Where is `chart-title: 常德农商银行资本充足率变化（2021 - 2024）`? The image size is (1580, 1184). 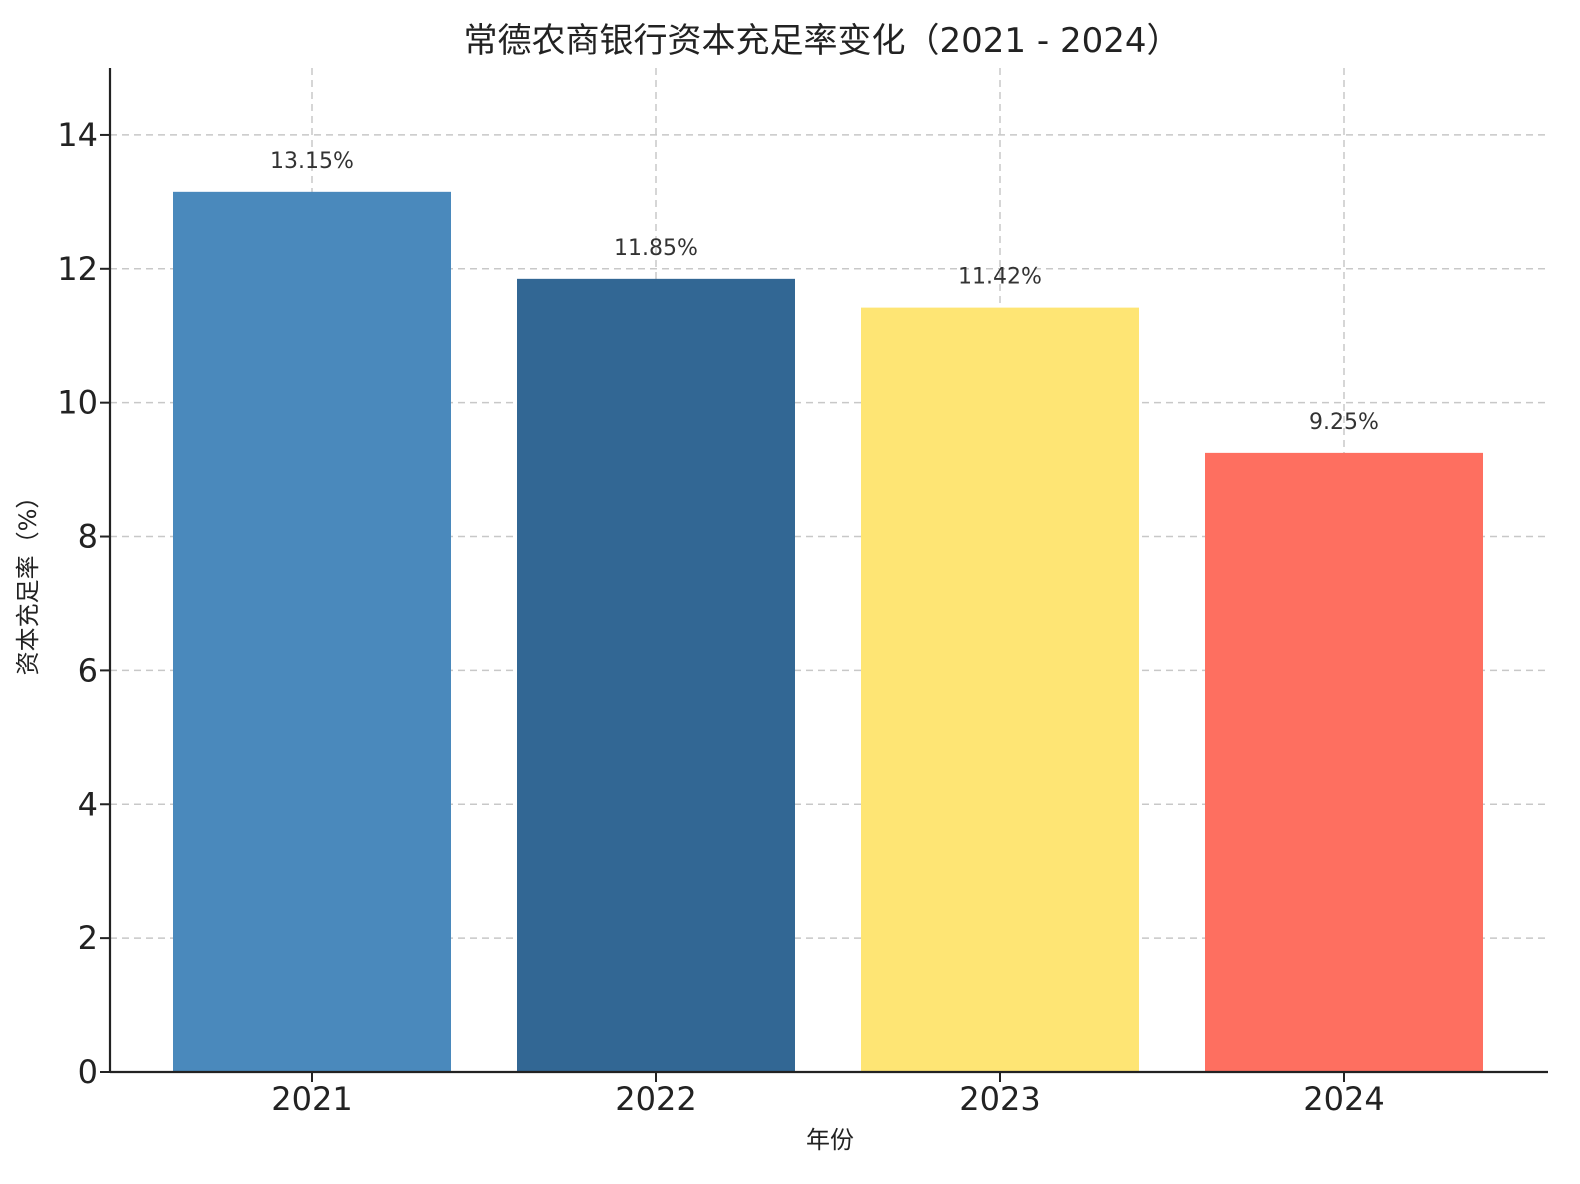 chart-title: 常德农商银行资本充足率变化（2021 - 2024） is located at coordinates (822, 41).